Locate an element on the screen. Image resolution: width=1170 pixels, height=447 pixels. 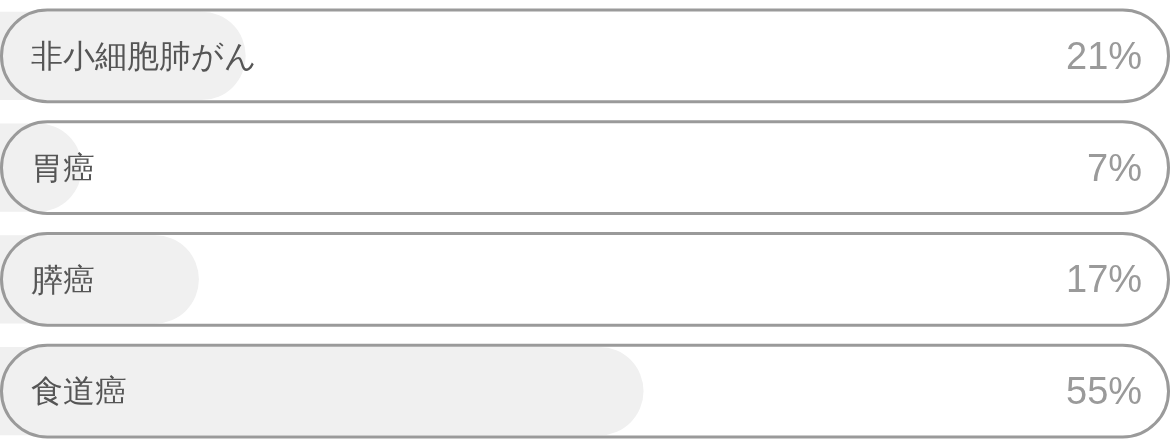
y-tick-label: 食道癌 is located at coordinates (79, 391).